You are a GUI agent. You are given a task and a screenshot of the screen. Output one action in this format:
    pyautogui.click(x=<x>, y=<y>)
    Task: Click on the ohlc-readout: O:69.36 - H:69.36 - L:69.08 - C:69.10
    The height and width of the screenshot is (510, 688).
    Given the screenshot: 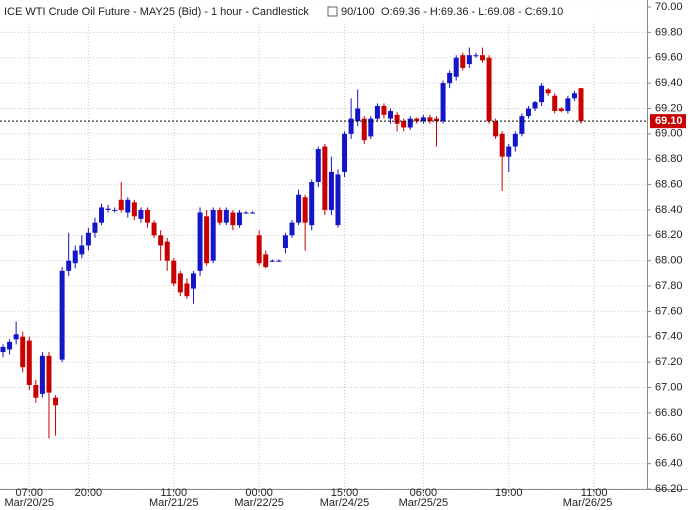 What is the action you would take?
    pyautogui.click(x=472, y=12)
    